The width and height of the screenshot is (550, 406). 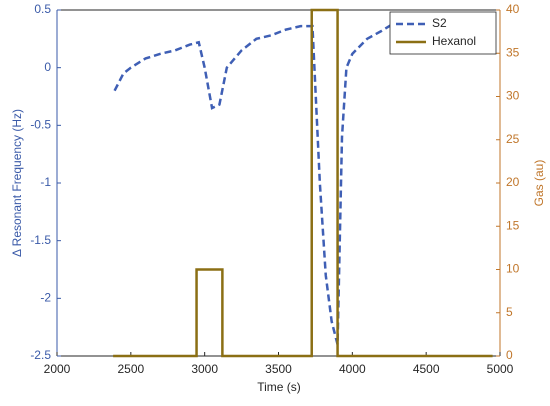 What do you see at coordinates (278, 369) in the screenshot?
I see `x-tick-label: 3500` at bounding box center [278, 369].